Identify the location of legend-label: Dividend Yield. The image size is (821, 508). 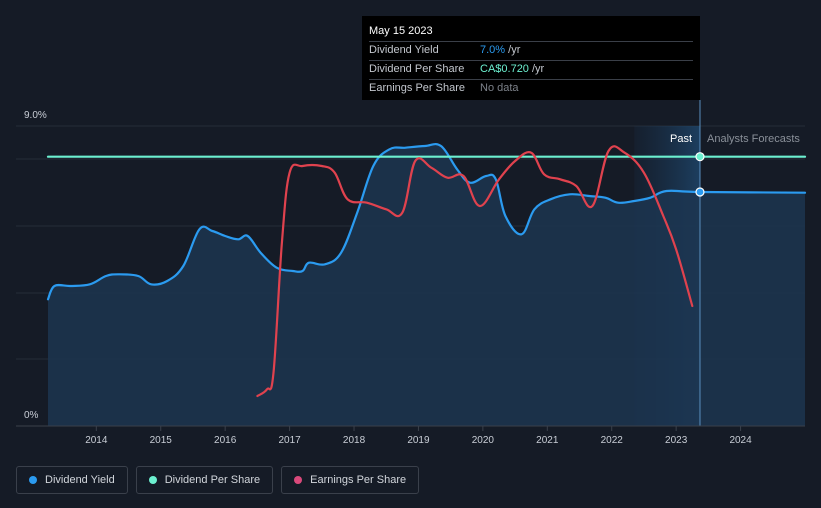
(80, 480).